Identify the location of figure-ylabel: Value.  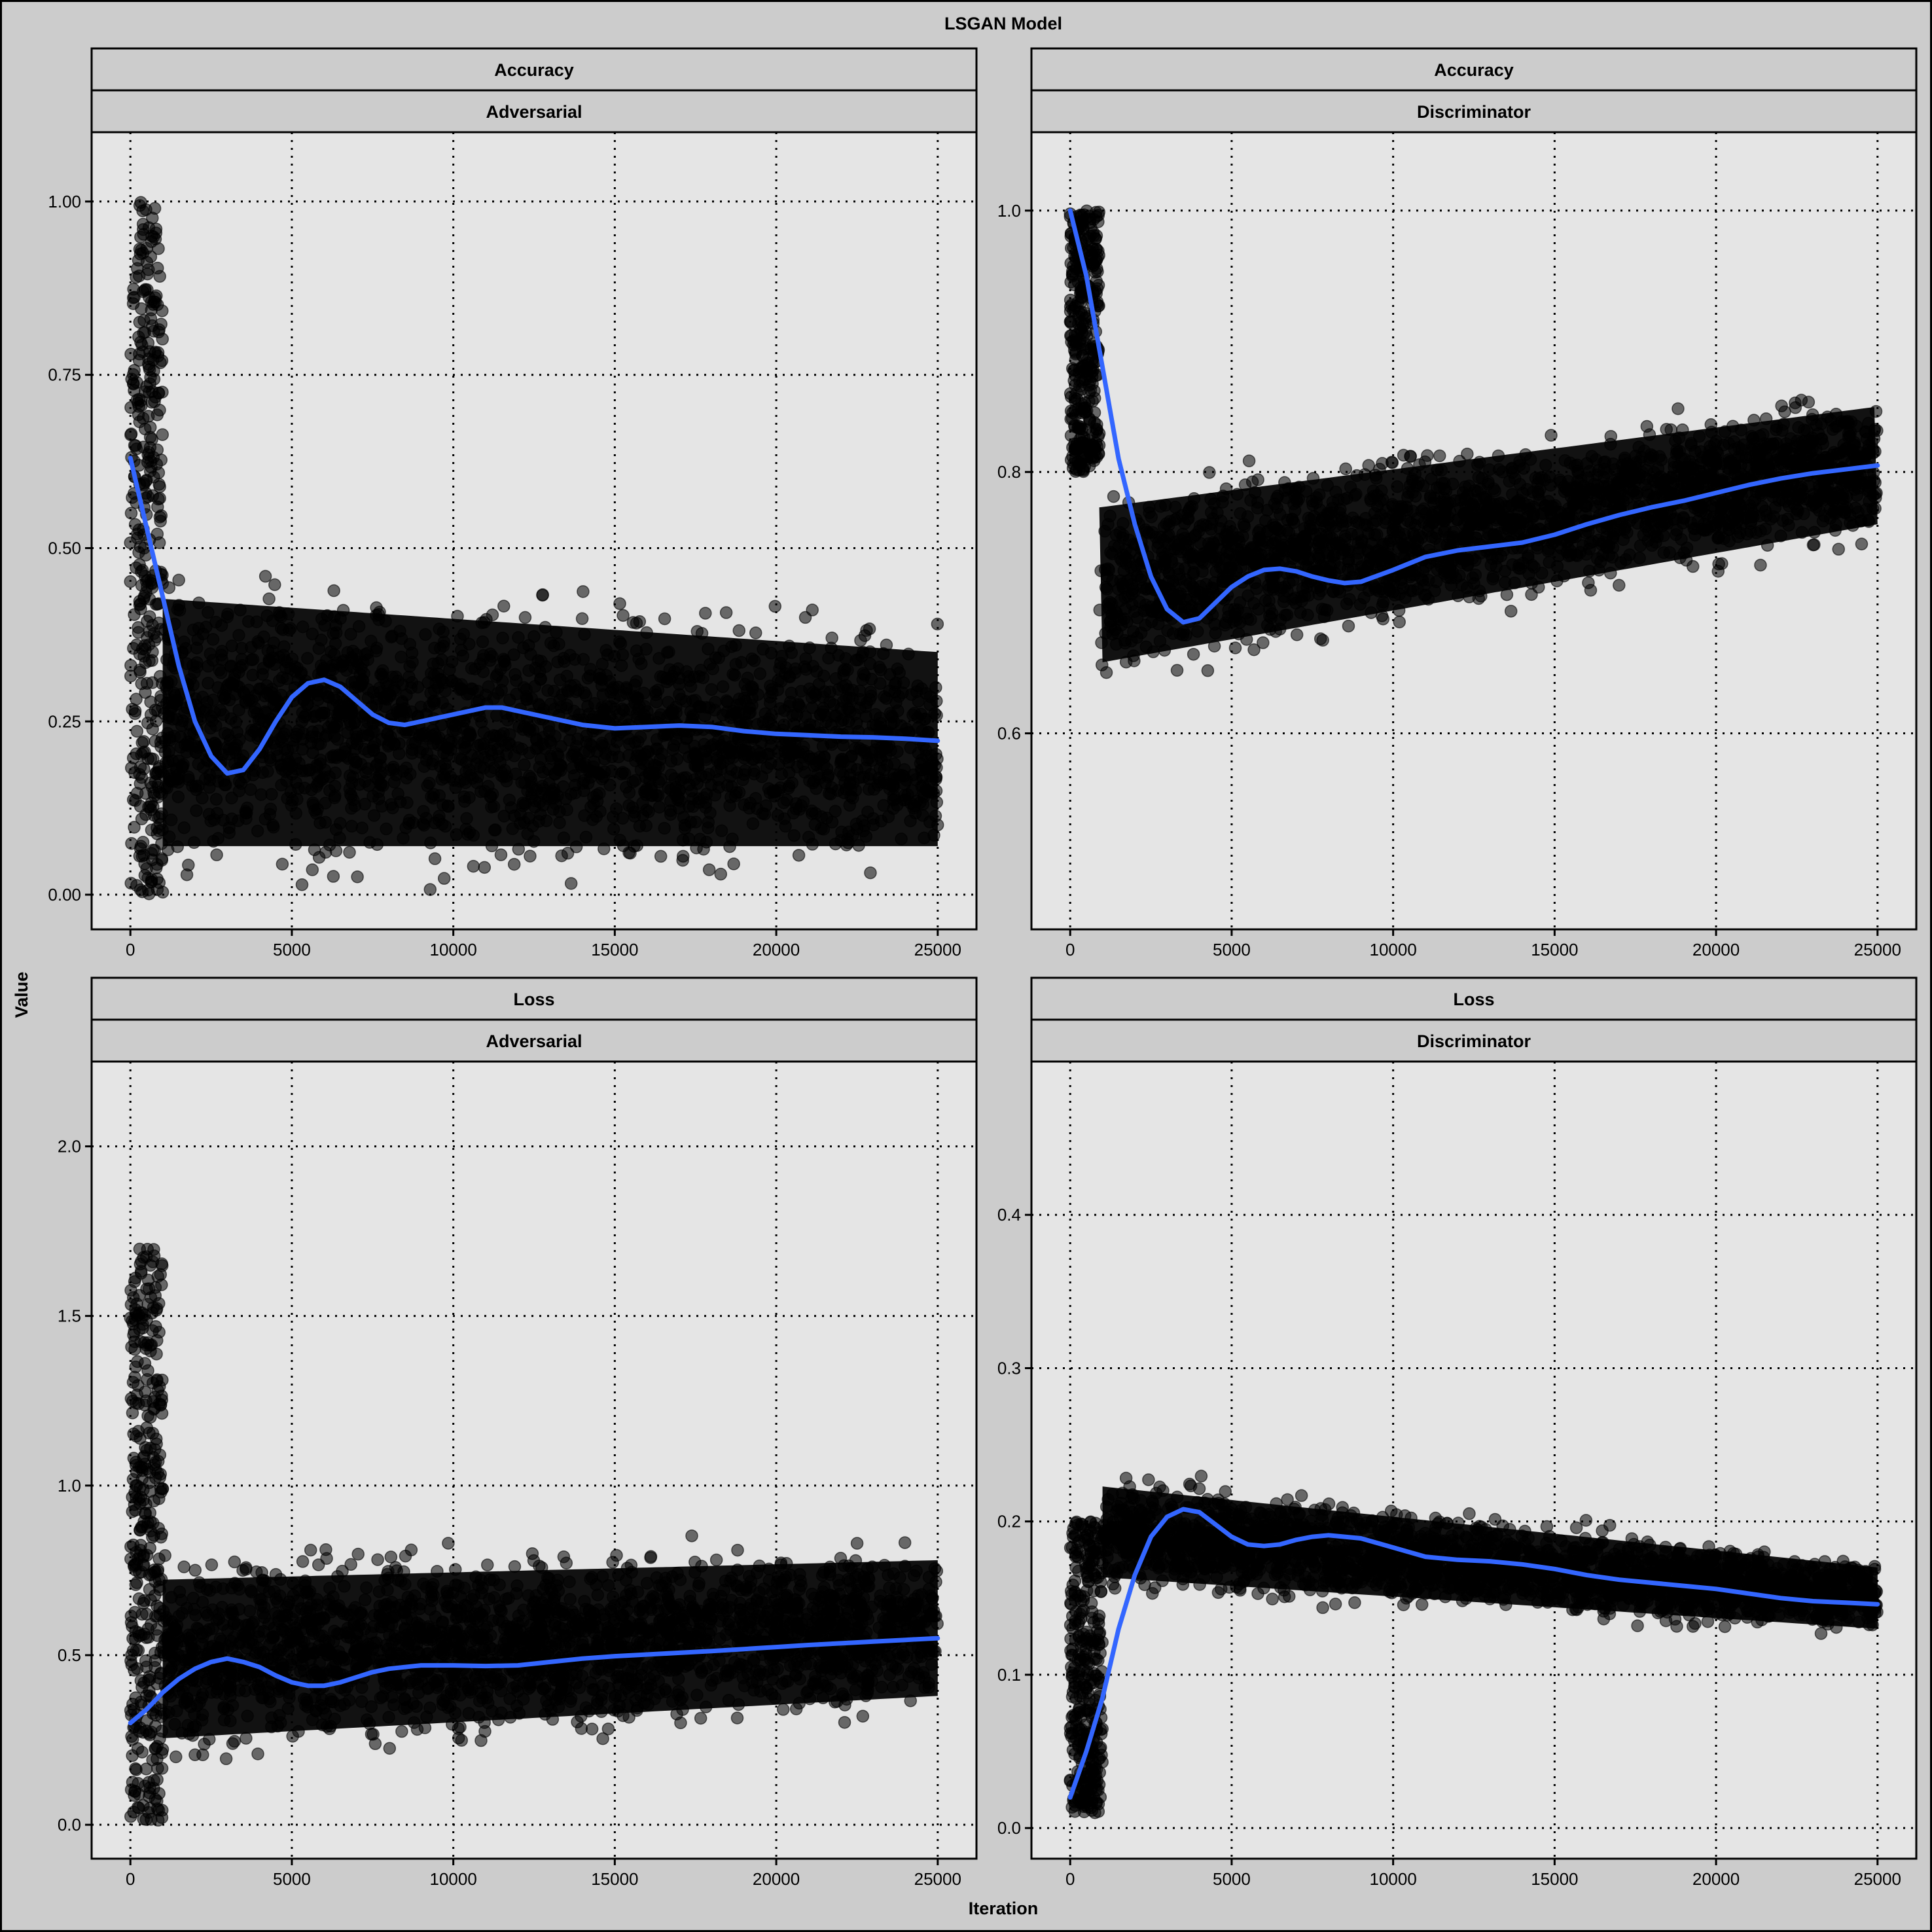
(21, 995).